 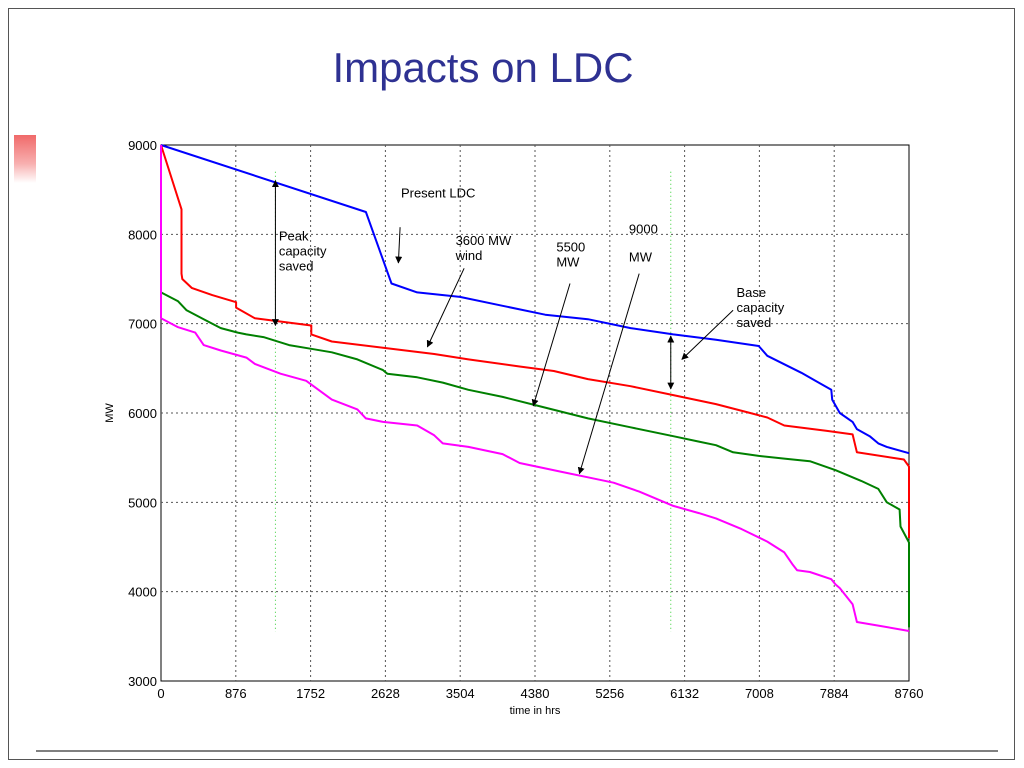 What do you see at coordinates (460, 693) in the screenshot?
I see `x-tick-label: 3504` at bounding box center [460, 693].